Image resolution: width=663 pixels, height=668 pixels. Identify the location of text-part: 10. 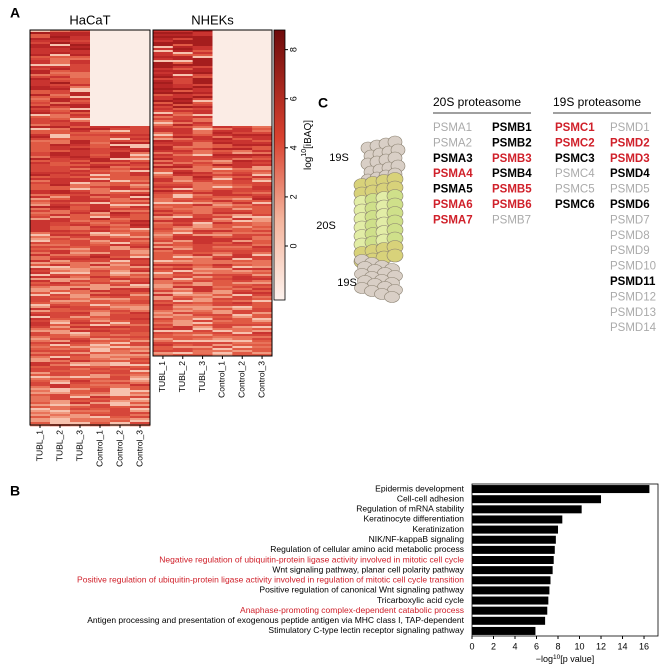
(304, 153).